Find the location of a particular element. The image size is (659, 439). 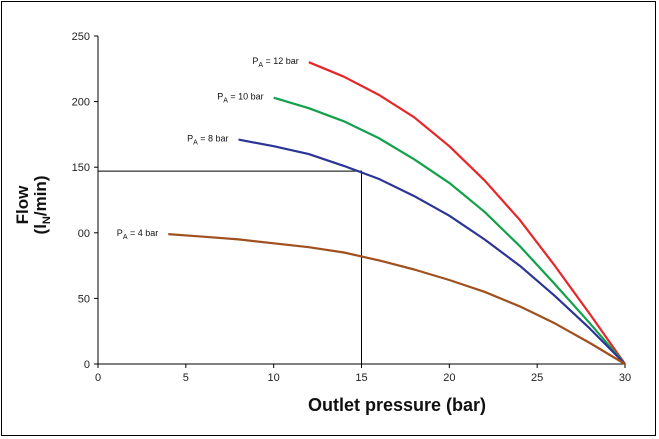

x-axis-title: Outlet pressure (bar) is located at coordinates (397, 405).